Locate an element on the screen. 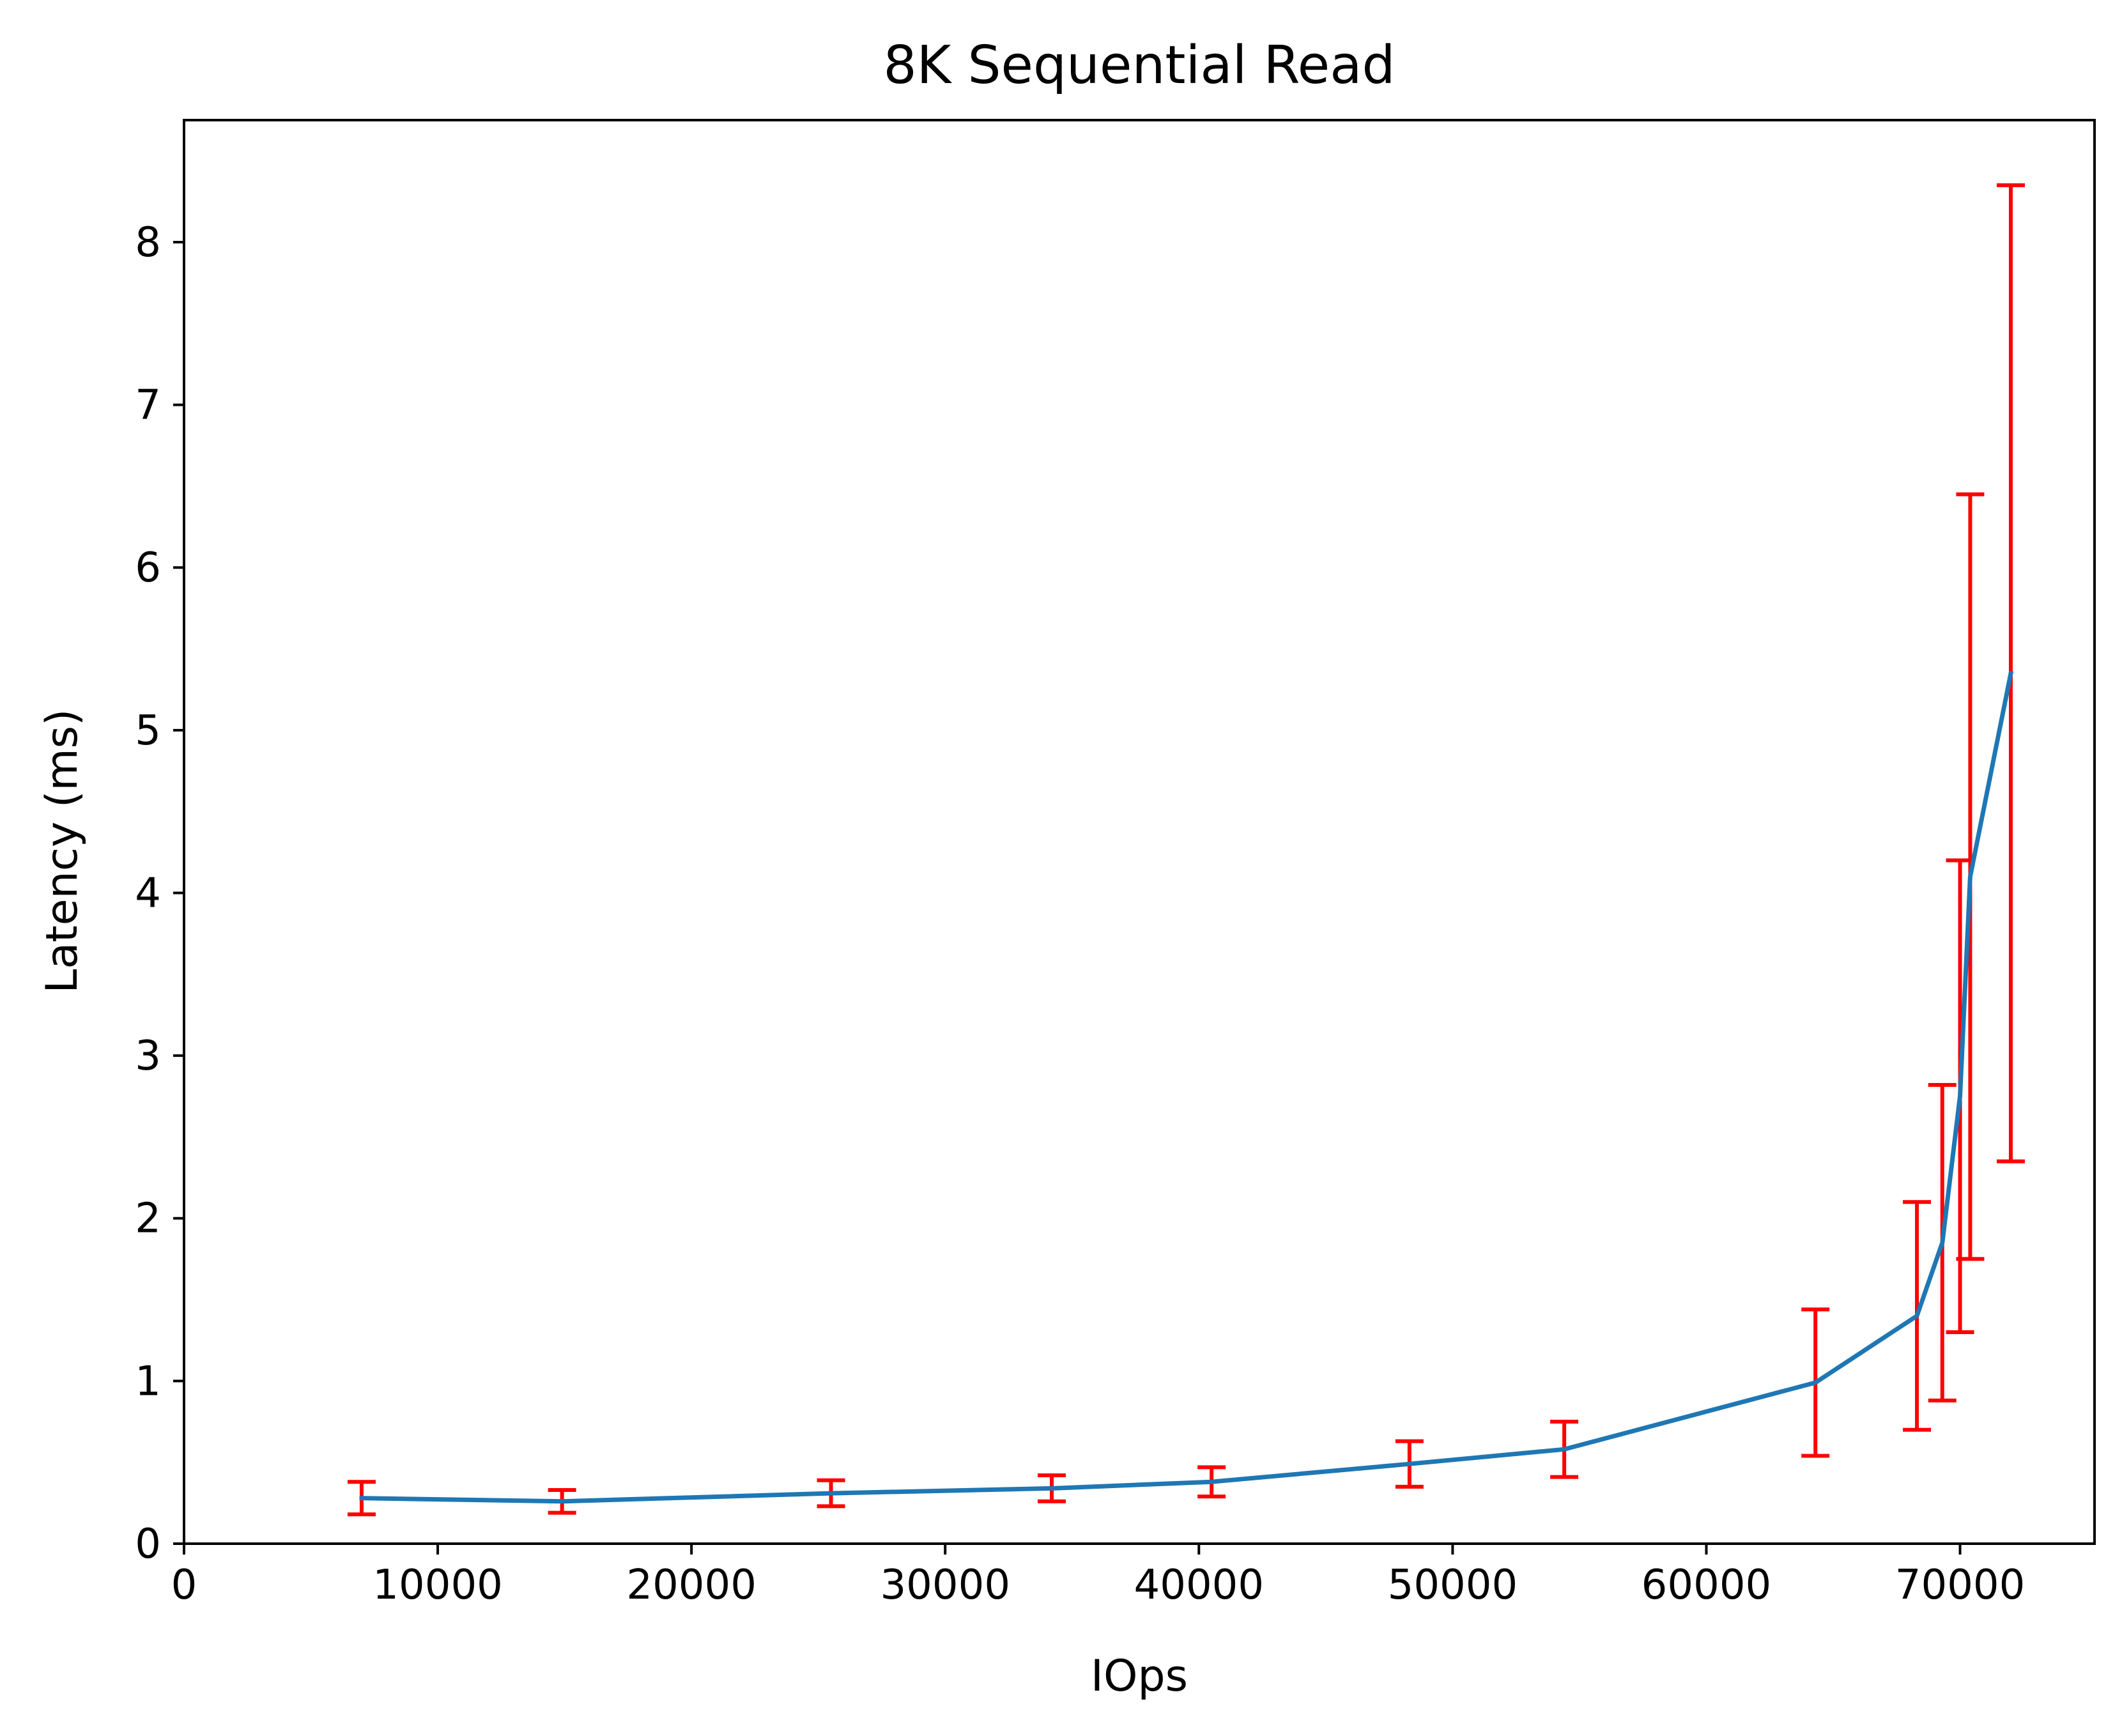 The width and height of the screenshot is (2122, 1736). y-tick-label: 4 is located at coordinates (148, 893).